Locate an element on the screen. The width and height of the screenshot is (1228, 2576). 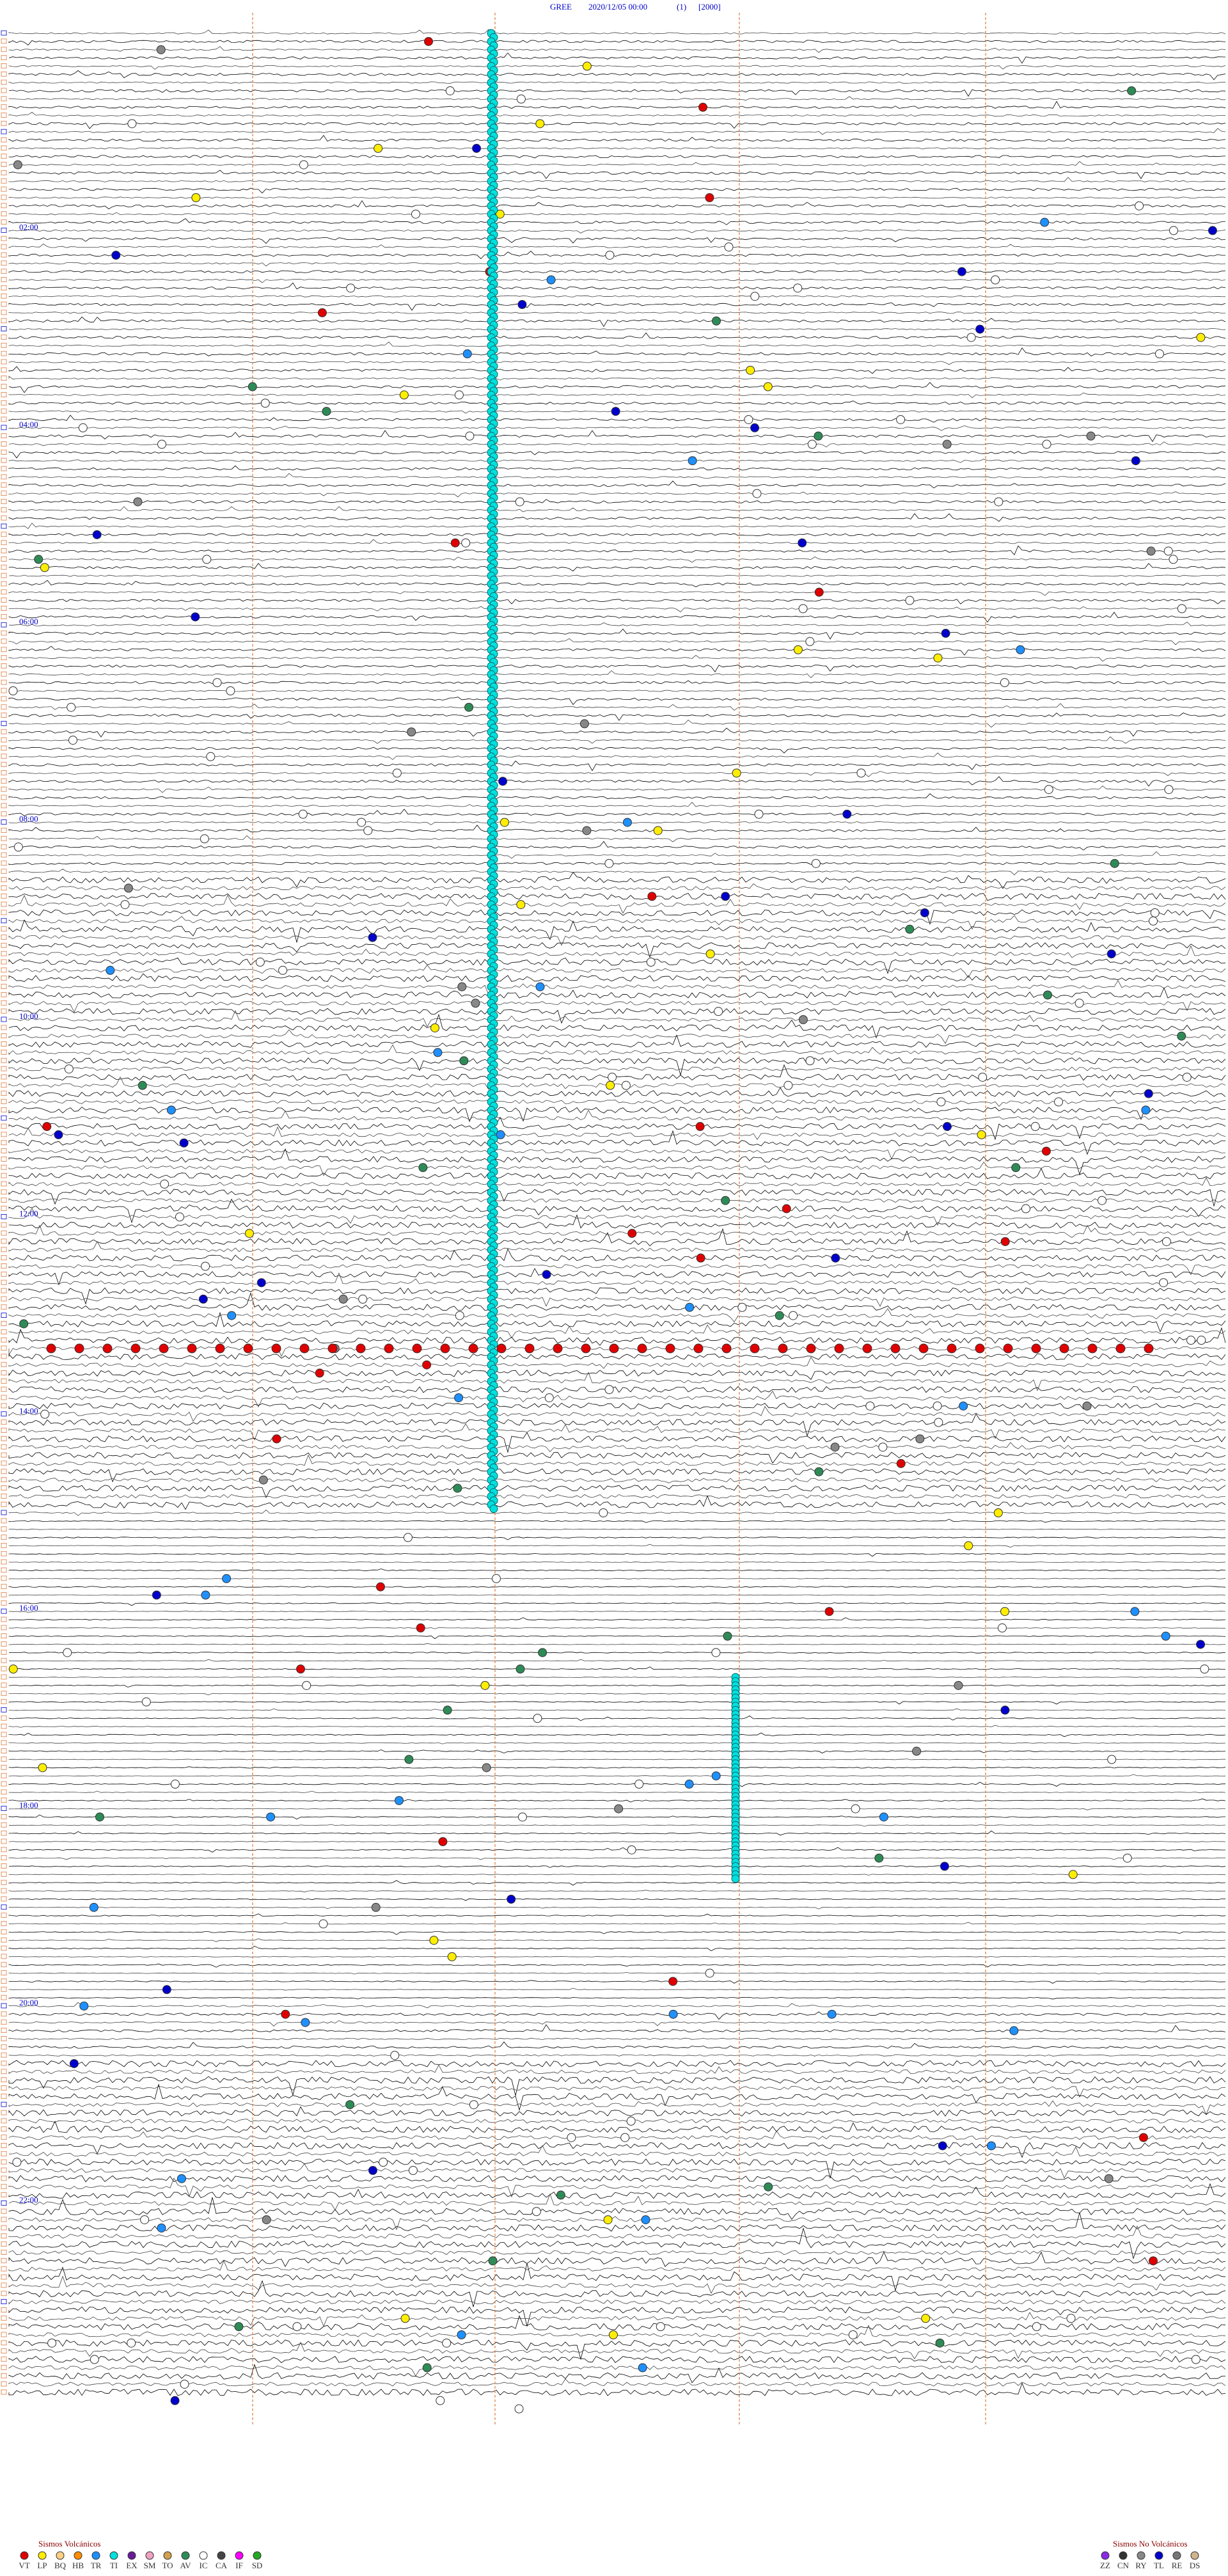
legend-code: TL is located at coordinates (1159, 2565).